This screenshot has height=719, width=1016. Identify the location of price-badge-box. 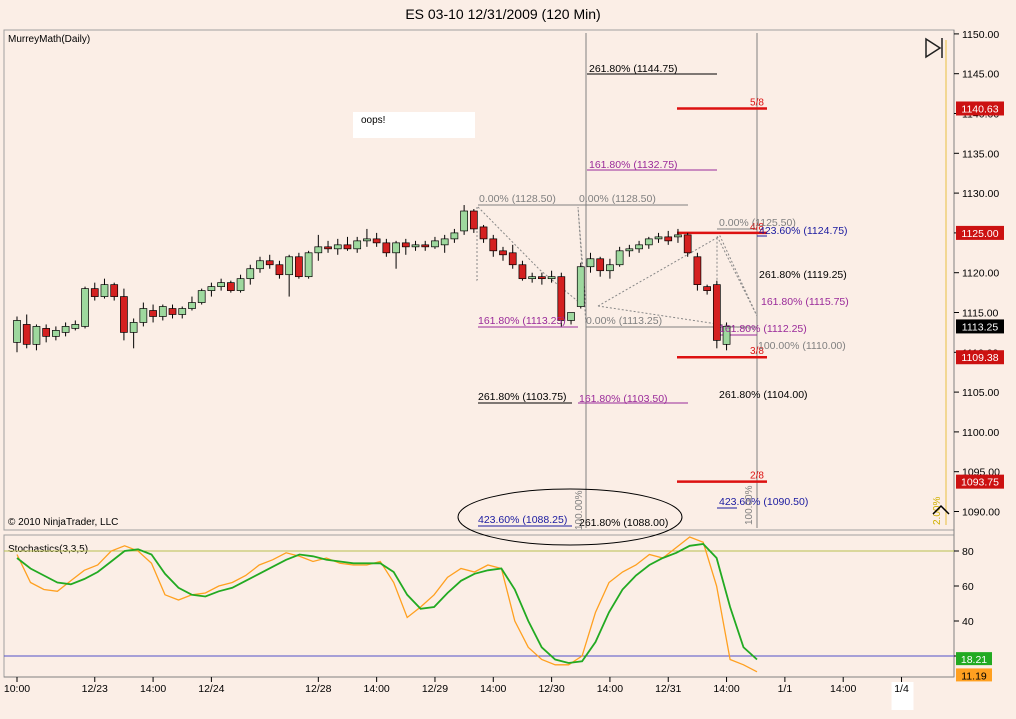
(980, 108).